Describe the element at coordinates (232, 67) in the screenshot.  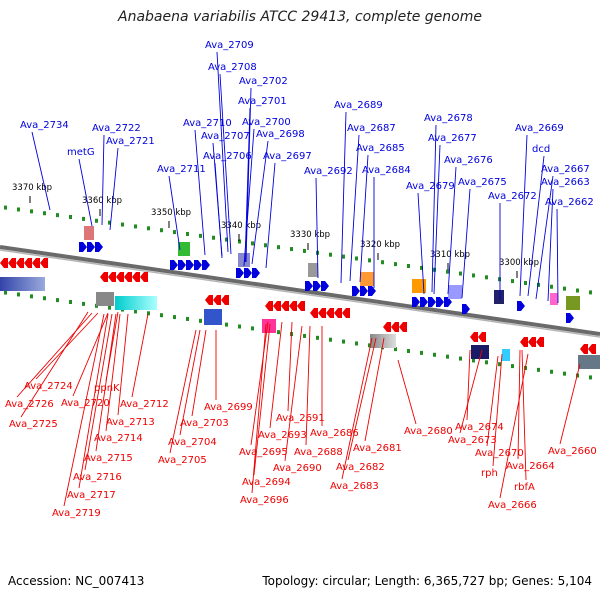
I see `forward-gene-label: Ava_2708` at that location.